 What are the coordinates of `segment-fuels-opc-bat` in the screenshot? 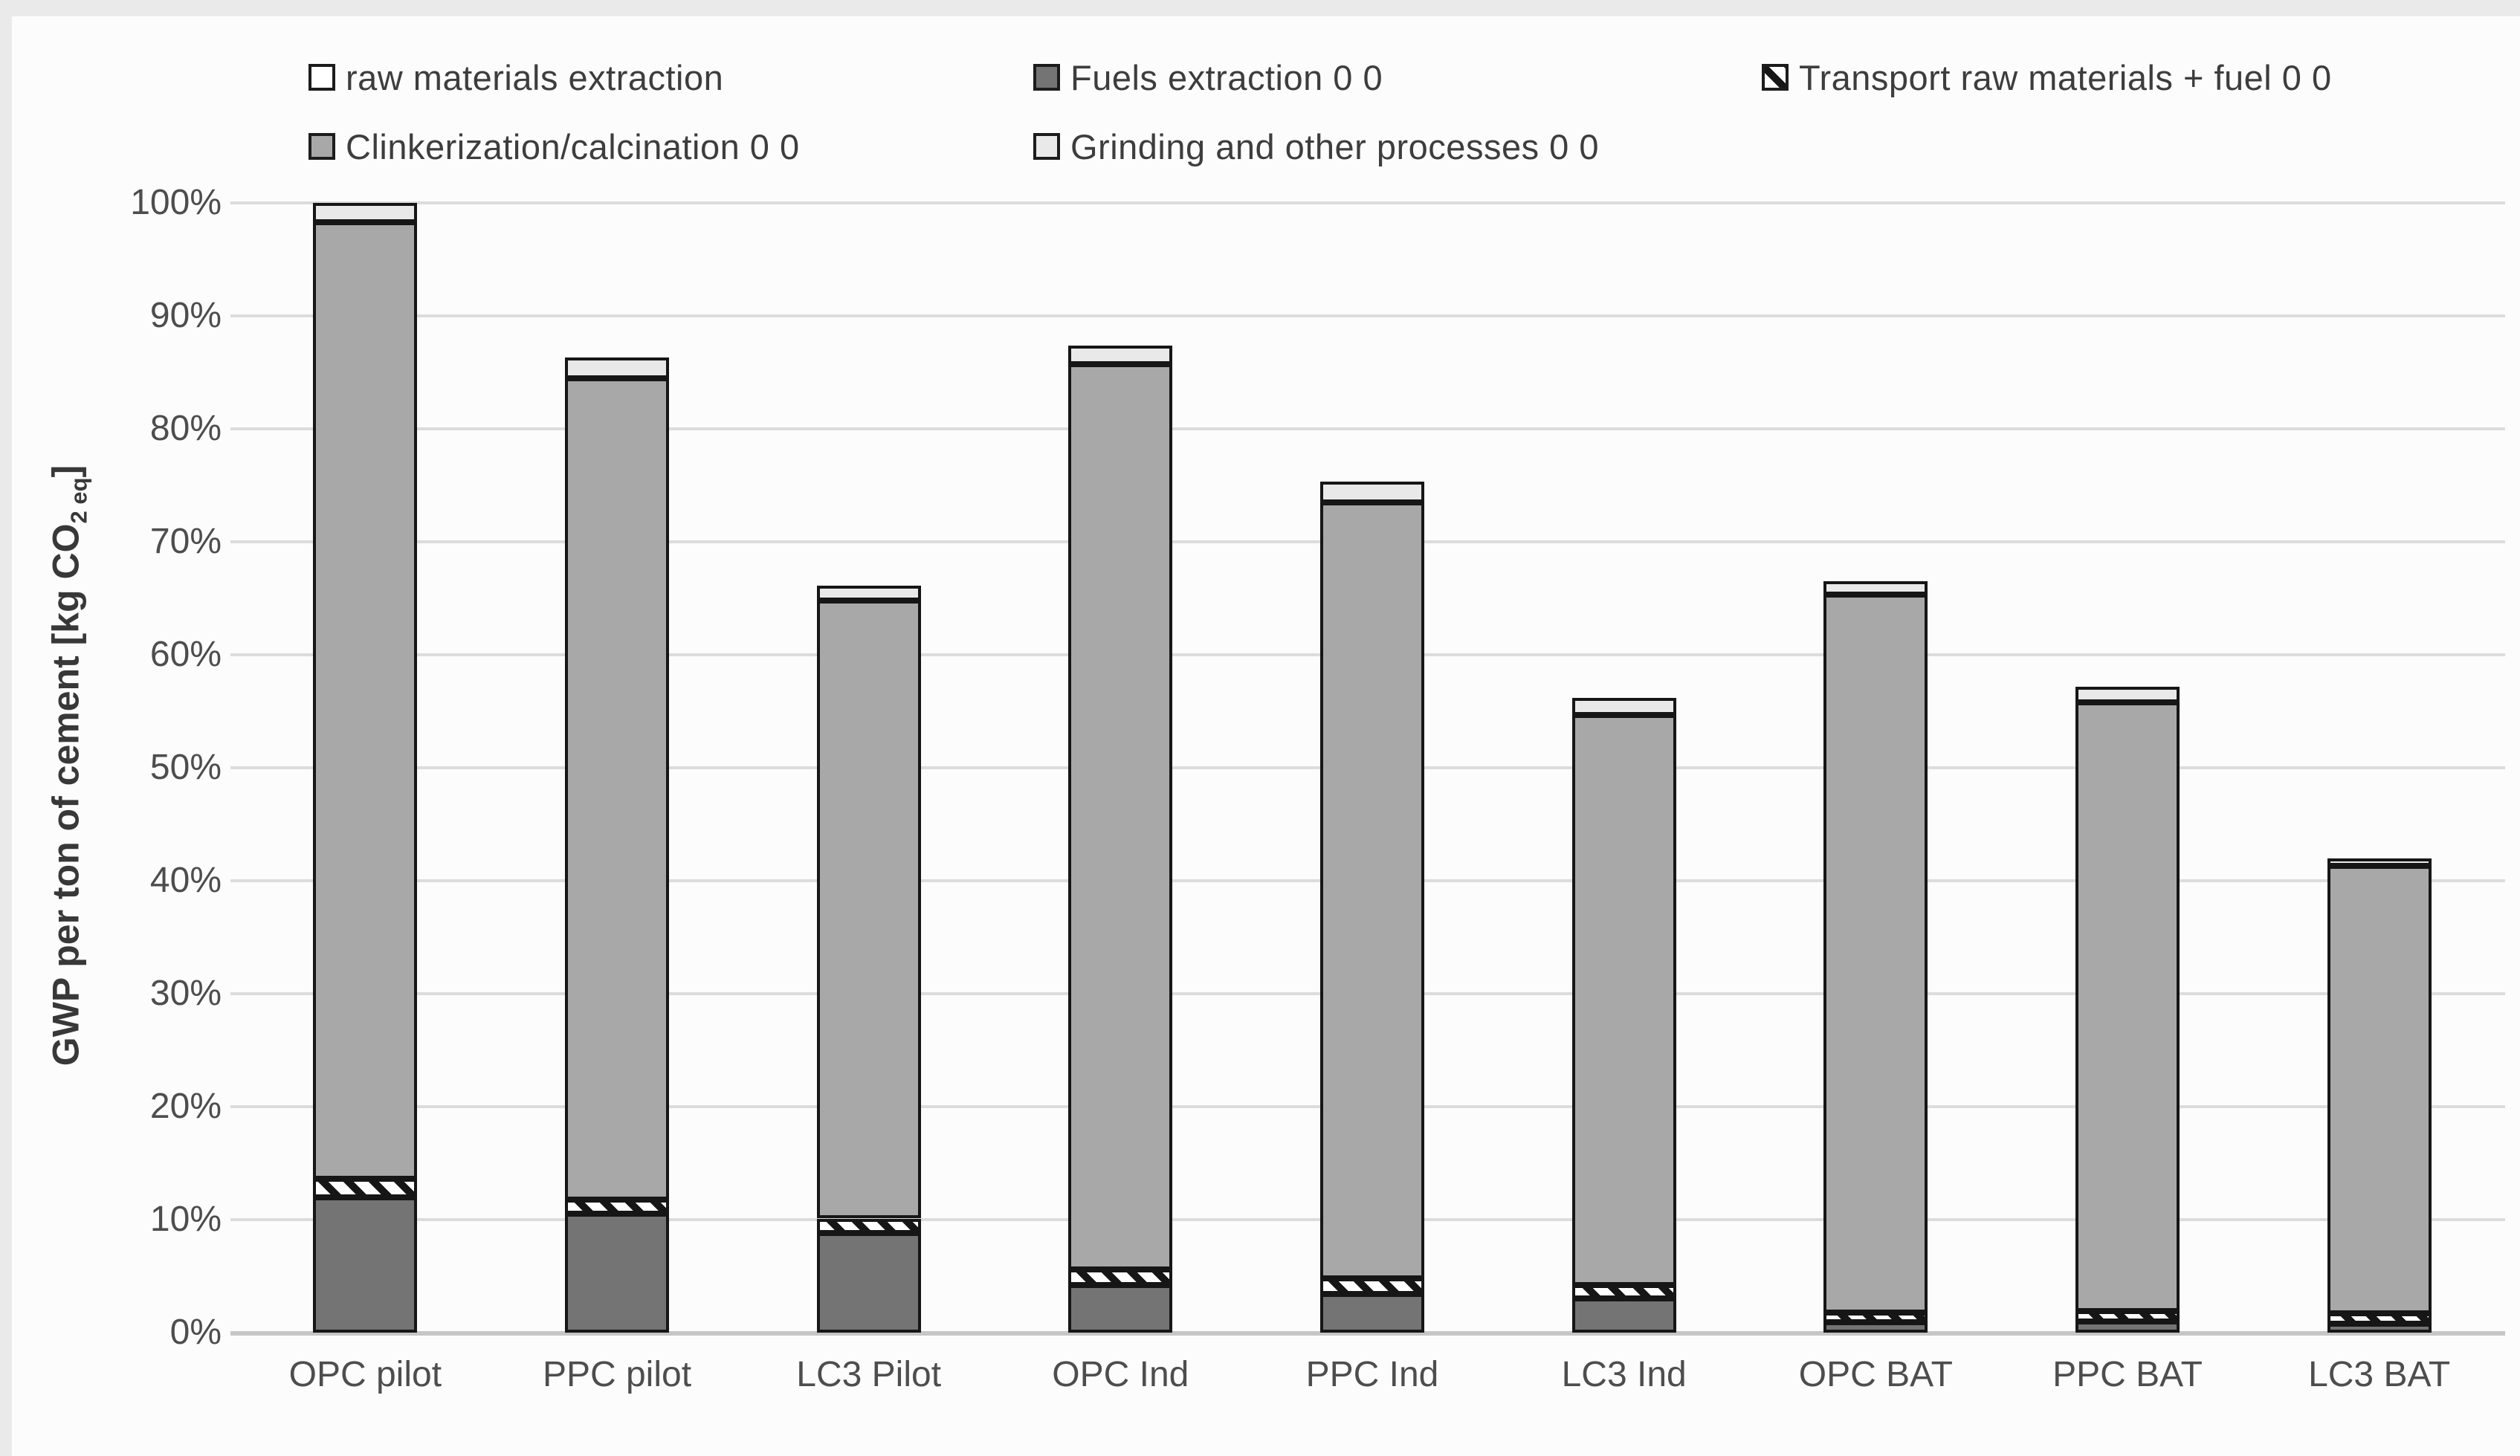 It's located at (1876, 1327).